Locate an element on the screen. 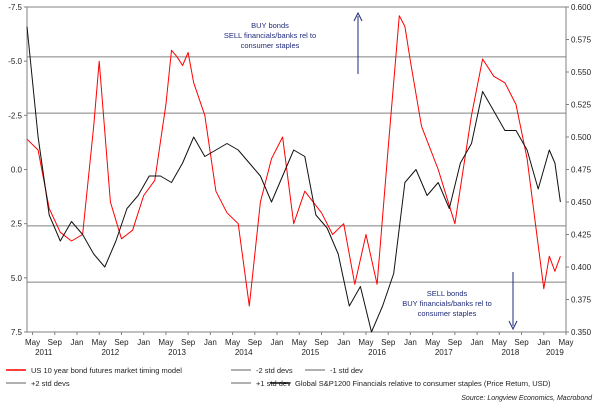 This screenshot has width=601, height=408. right-tick-label: 0.350 is located at coordinates (581, 332).